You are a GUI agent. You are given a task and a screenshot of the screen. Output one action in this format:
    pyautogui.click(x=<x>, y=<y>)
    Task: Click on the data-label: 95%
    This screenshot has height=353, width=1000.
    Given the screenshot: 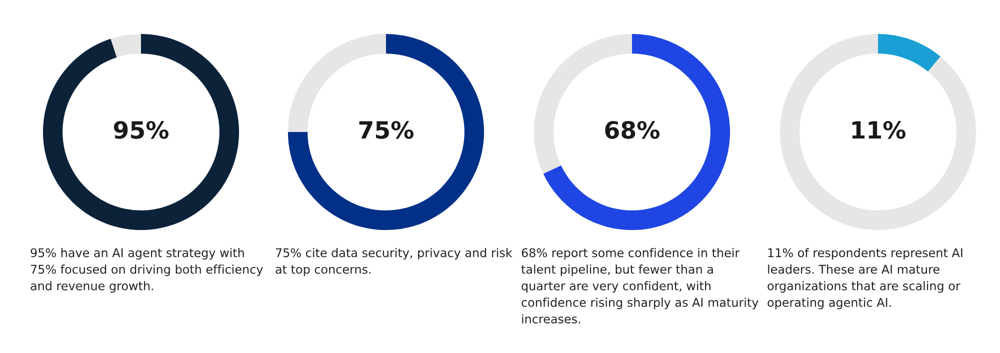 What is the action you would take?
    pyautogui.click(x=141, y=129)
    